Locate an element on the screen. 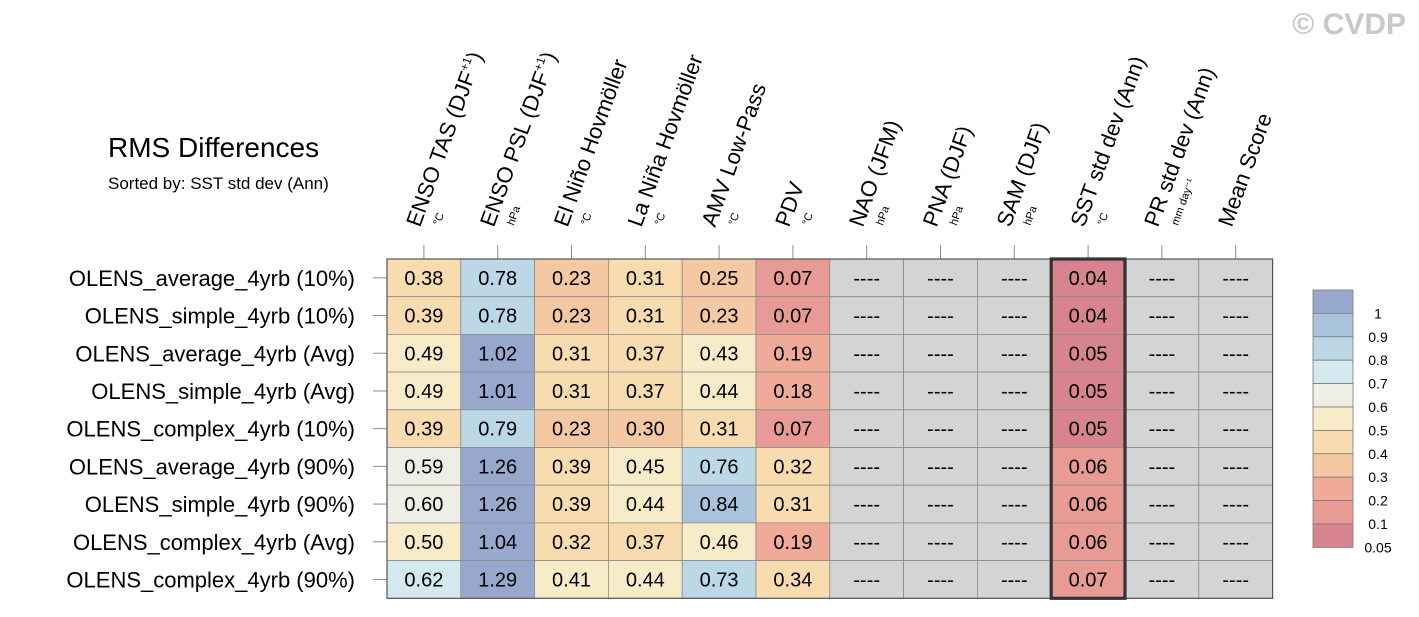  cell-value-label: 0.59 is located at coordinates (423, 467).